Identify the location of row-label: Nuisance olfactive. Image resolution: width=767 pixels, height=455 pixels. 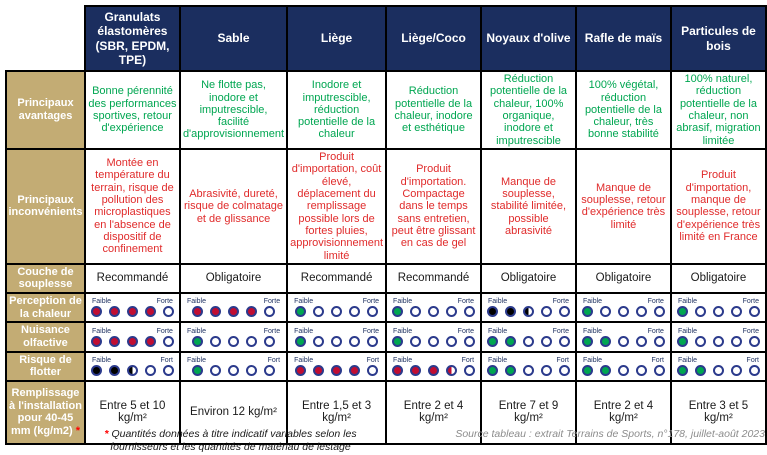
(45, 337).